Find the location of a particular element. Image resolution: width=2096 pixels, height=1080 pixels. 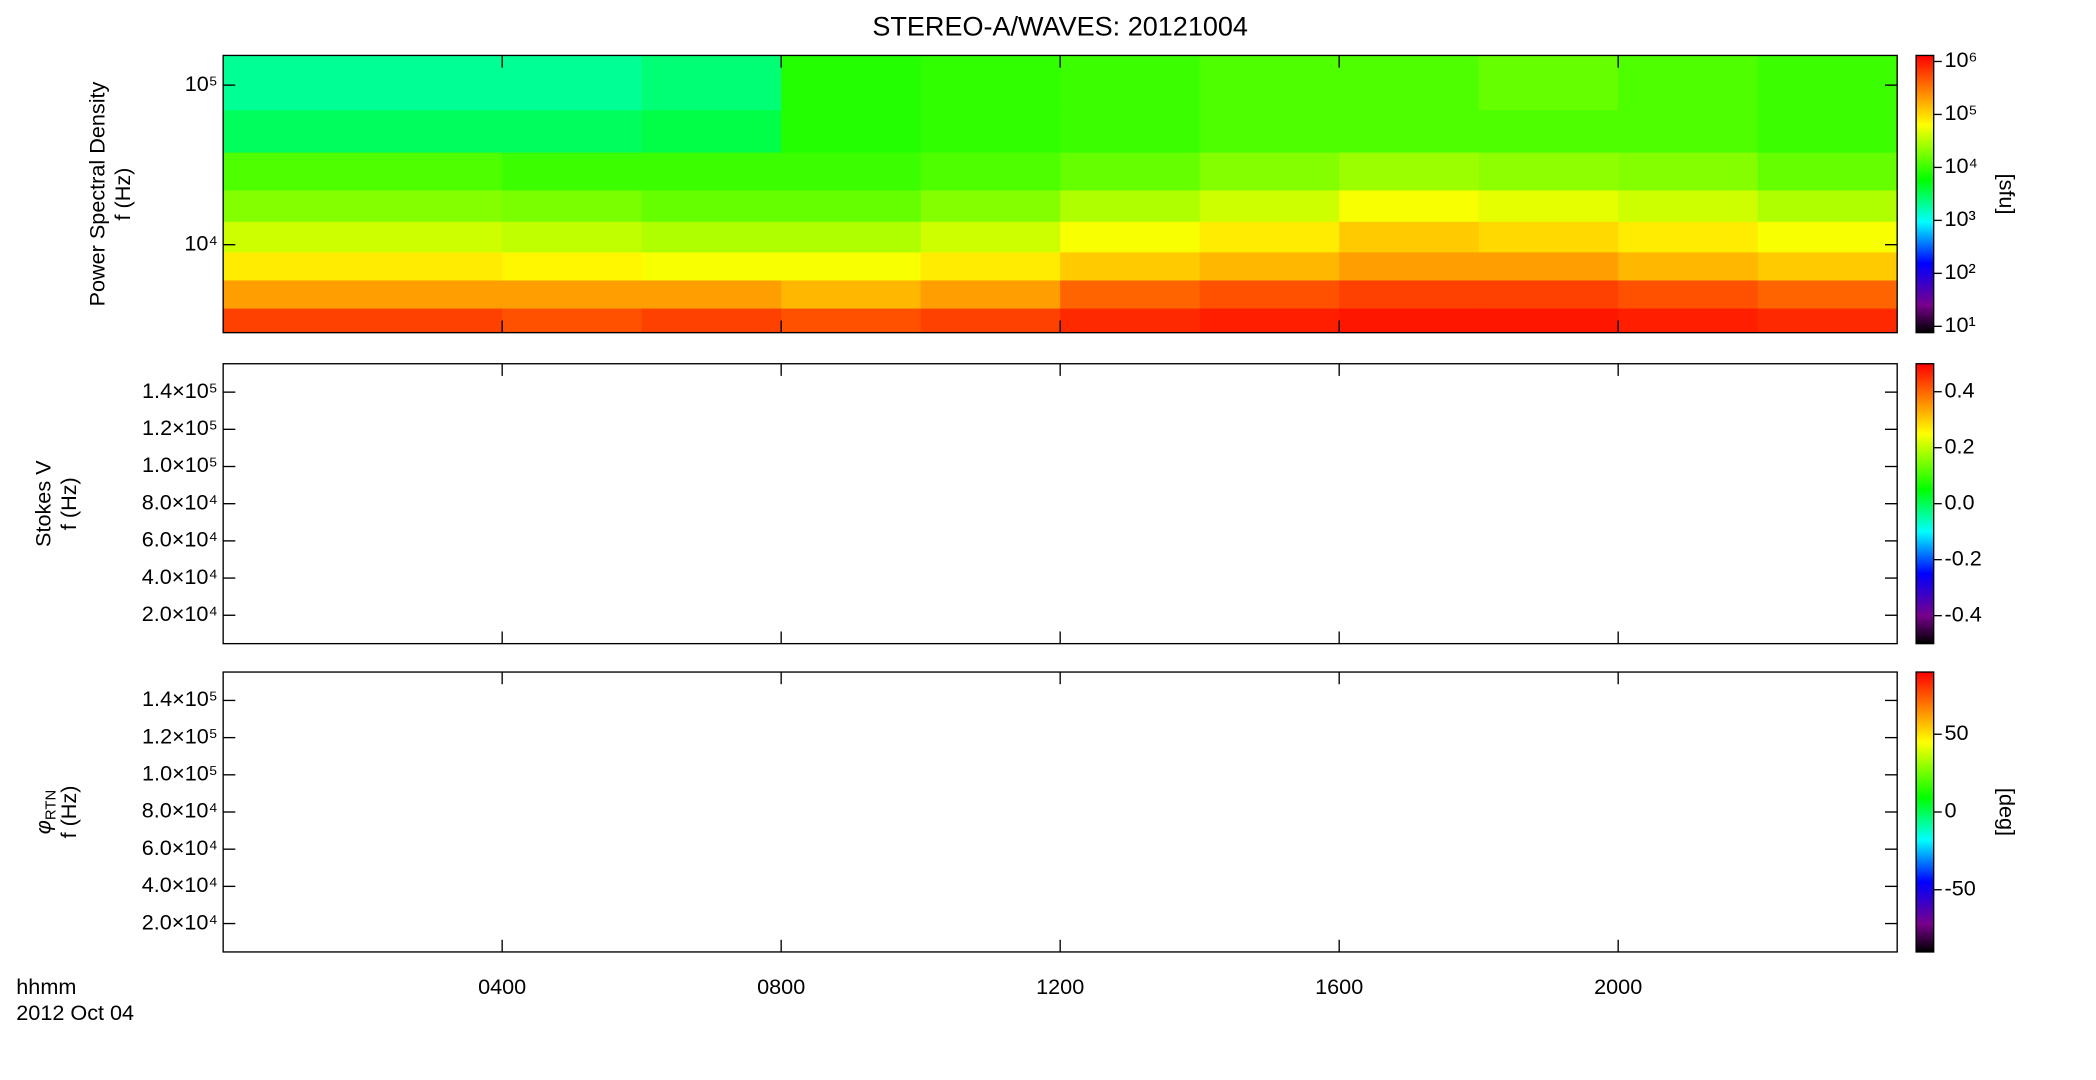

colorbar-tick-label: 10¹ is located at coordinates (1960, 324).